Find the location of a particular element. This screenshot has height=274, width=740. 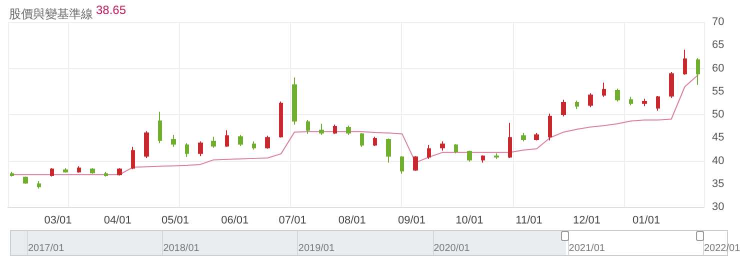

text: 2022/01 is located at coordinates (722, 249).